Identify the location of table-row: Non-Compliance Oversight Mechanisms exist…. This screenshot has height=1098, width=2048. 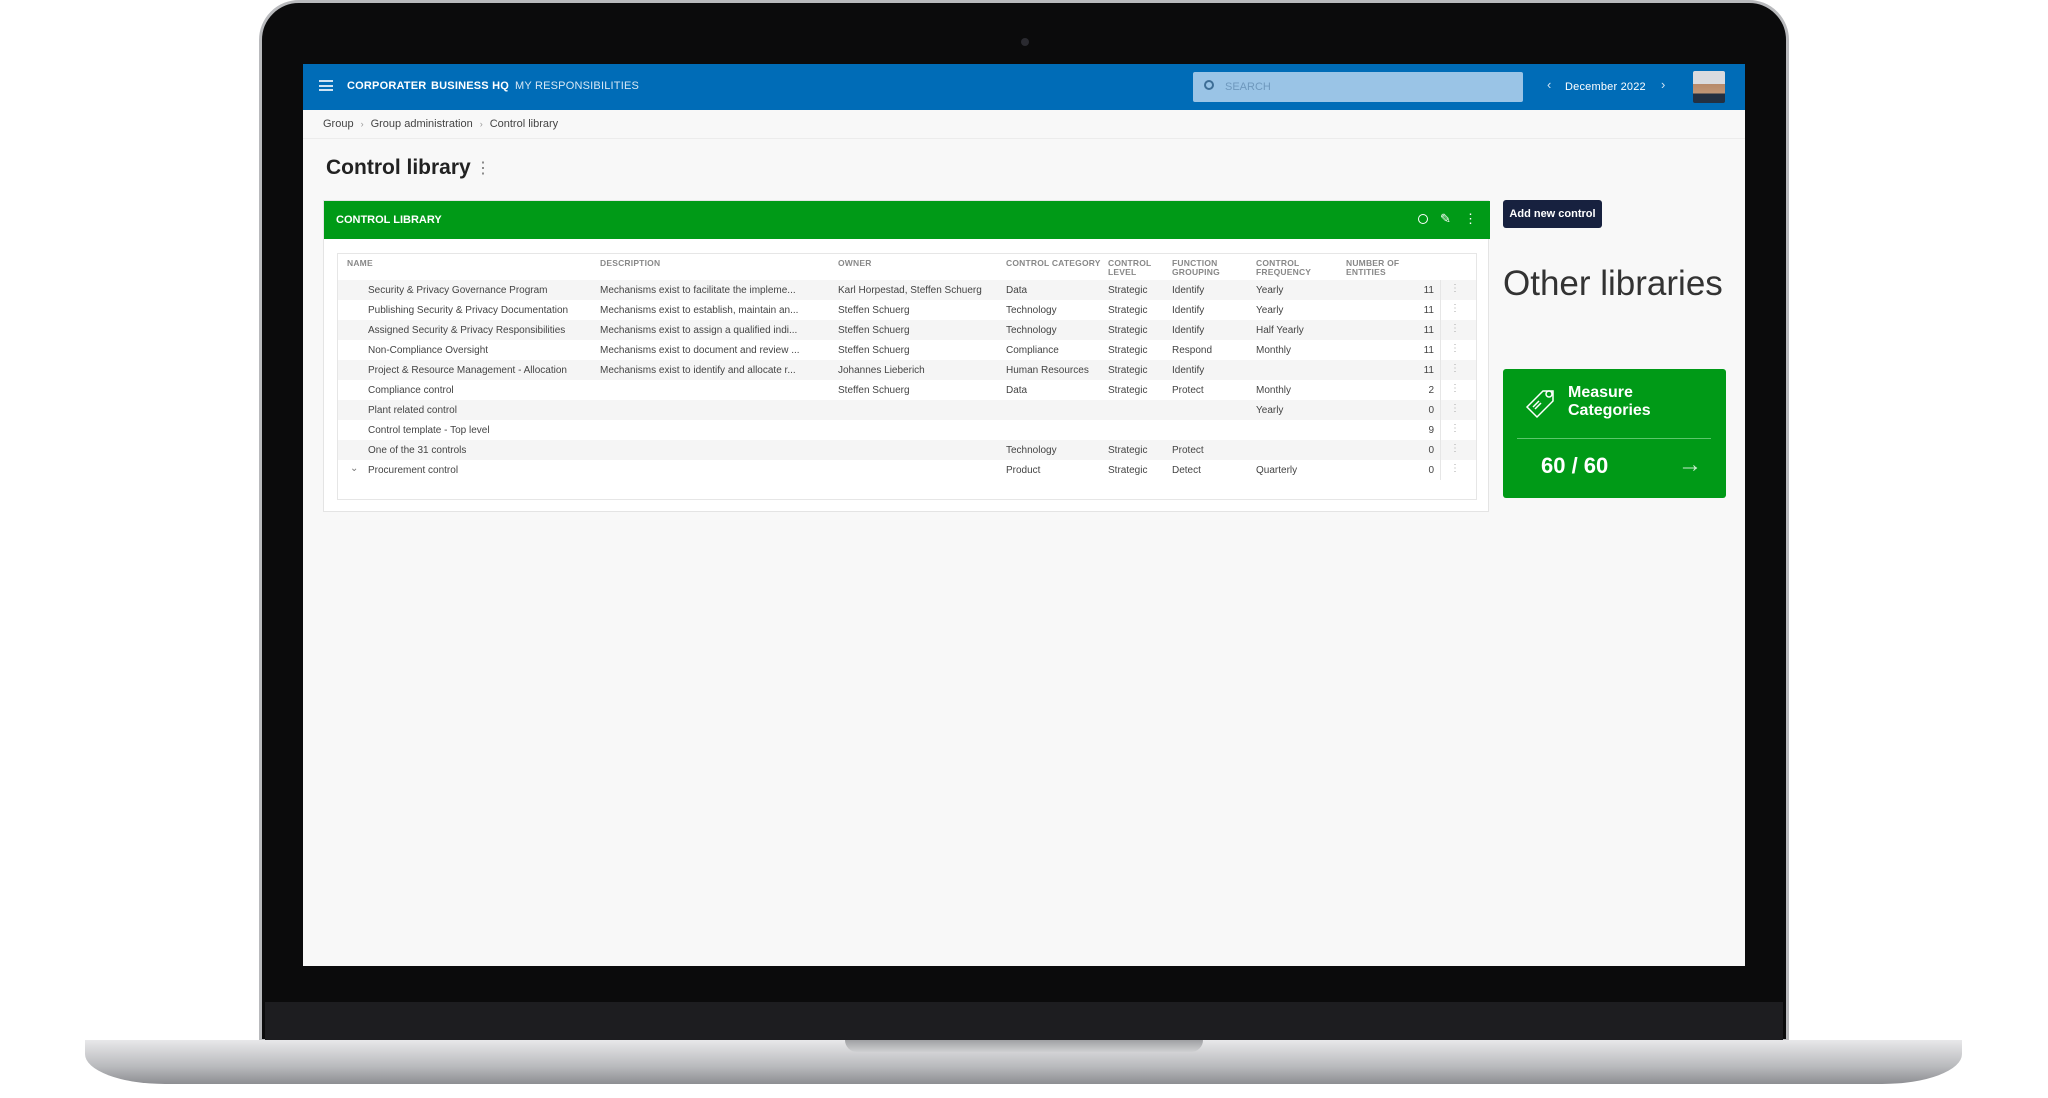
(907, 350).